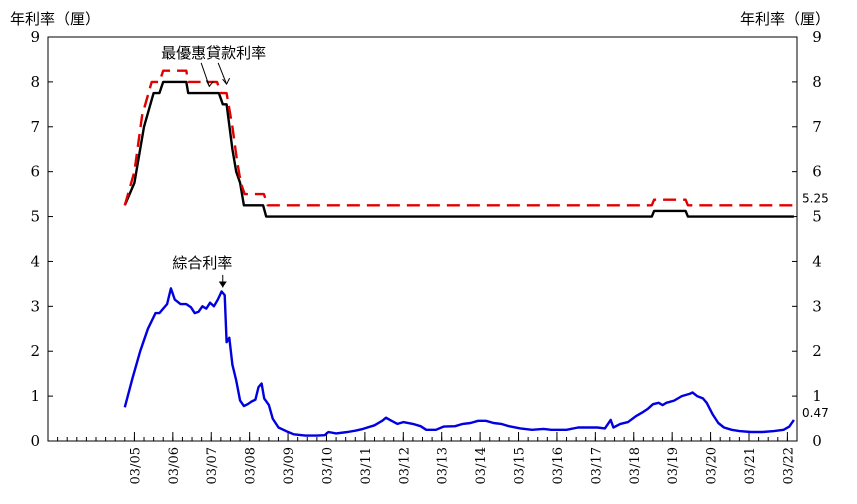 The image size is (857, 504). What do you see at coordinates (35, 172) in the screenshot?
I see `left-y-tick-label-6: 6` at bounding box center [35, 172].